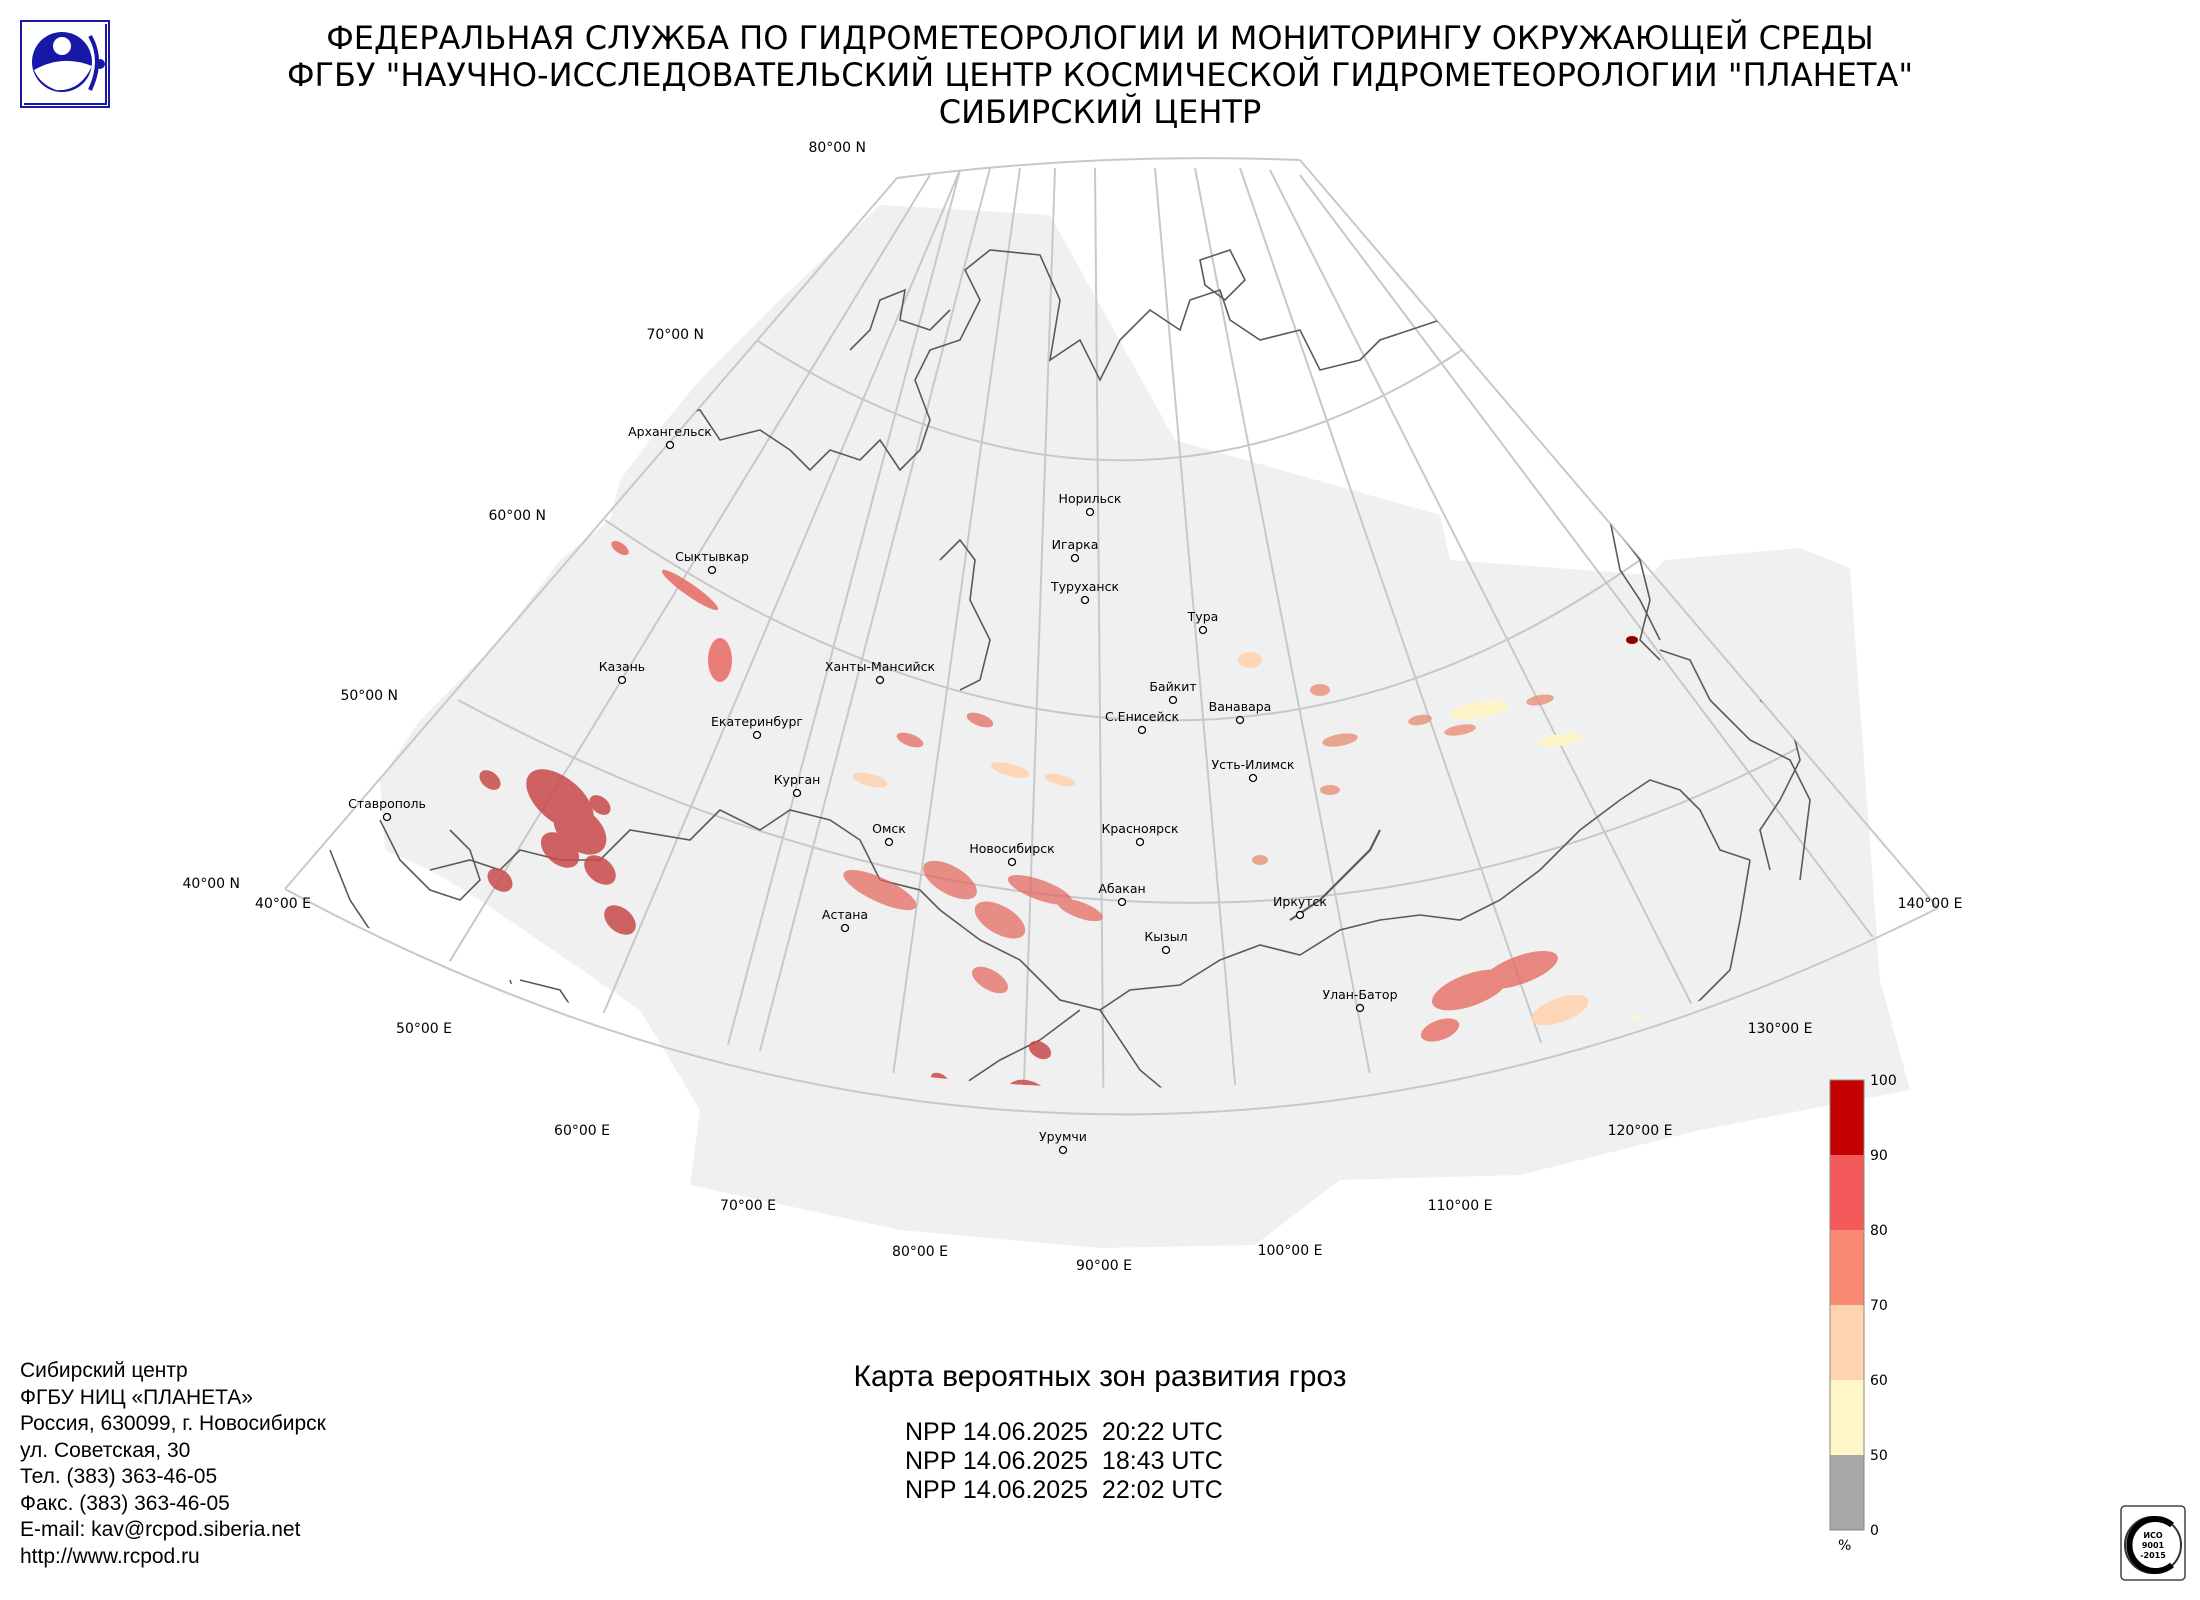 The width and height of the screenshot is (2200, 1600). What do you see at coordinates (387, 803) in the screenshot?
I see `city-label: Ставрополь` at bounding box center [387, 803].